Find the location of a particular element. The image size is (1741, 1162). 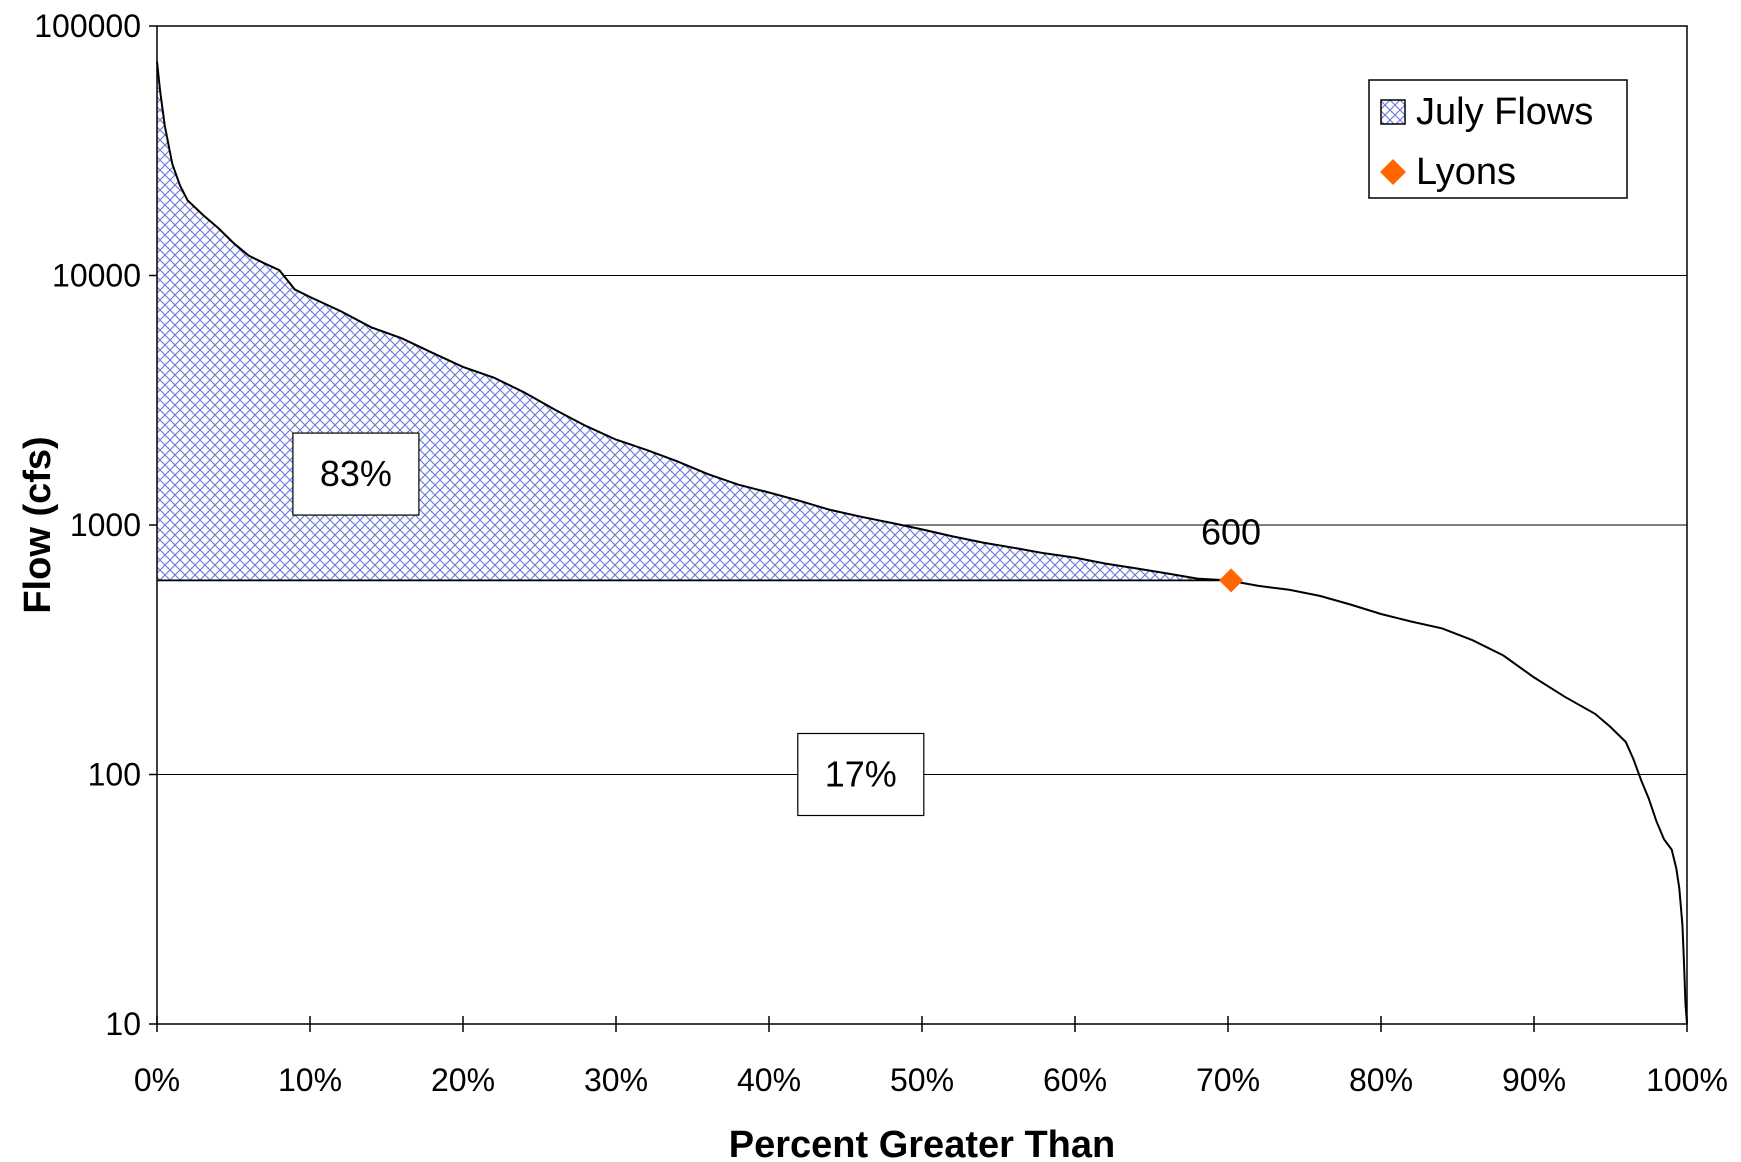

y-axis-title: Flow (cfs) is located at coordinates (38, 524).